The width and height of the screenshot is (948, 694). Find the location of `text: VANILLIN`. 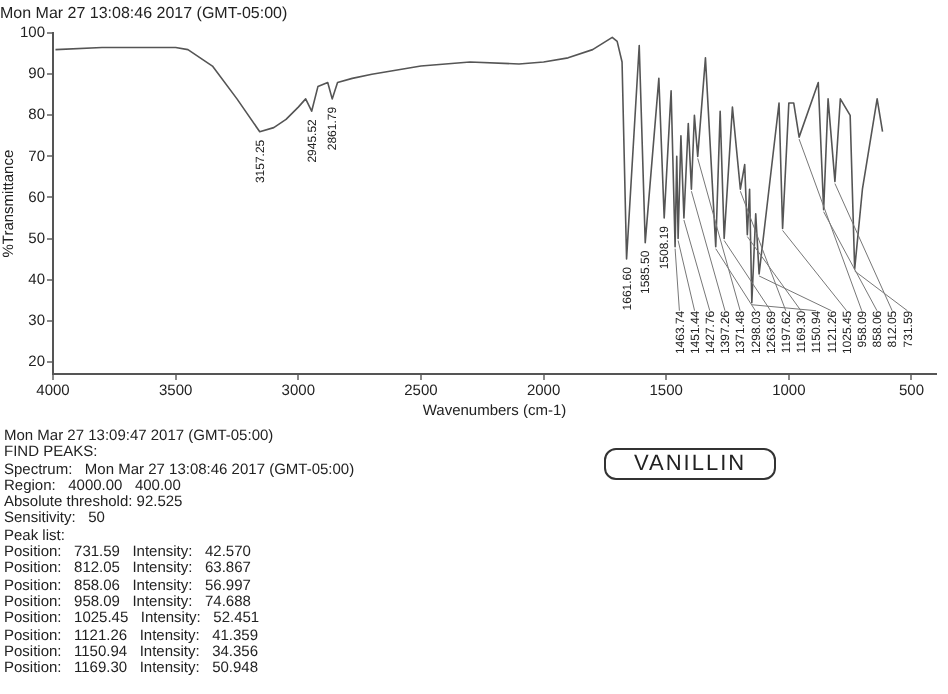

text: VANILLIN is located at coordinates (690, 464).